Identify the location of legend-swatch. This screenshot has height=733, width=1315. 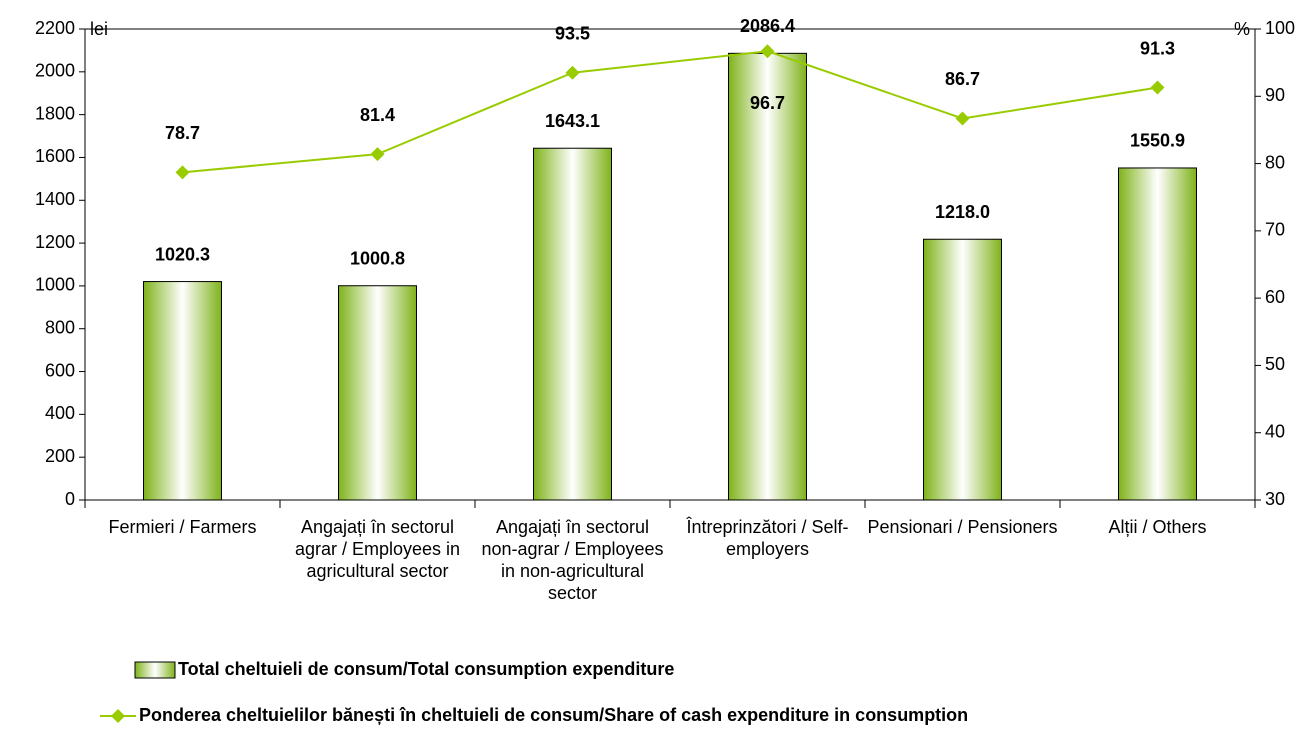
(155, 670).